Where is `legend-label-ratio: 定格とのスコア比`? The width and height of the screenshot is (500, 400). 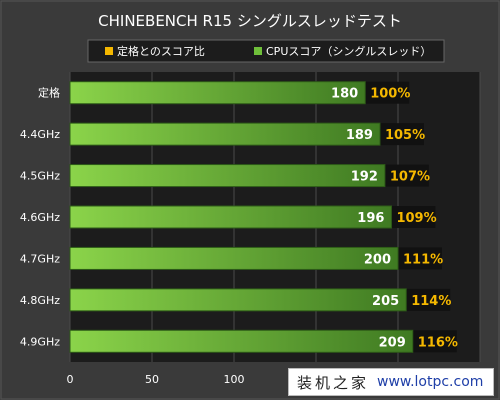
legend-label-ratio: 定格とのスコア比 is located at coordinates (161, 51).